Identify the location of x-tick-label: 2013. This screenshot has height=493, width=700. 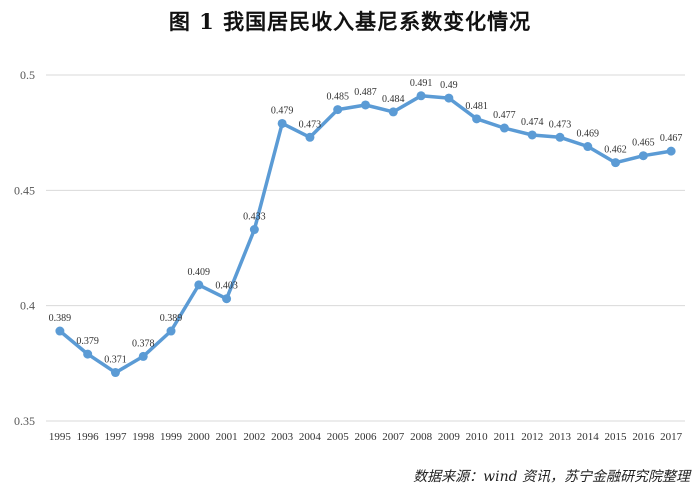
(560, 437).